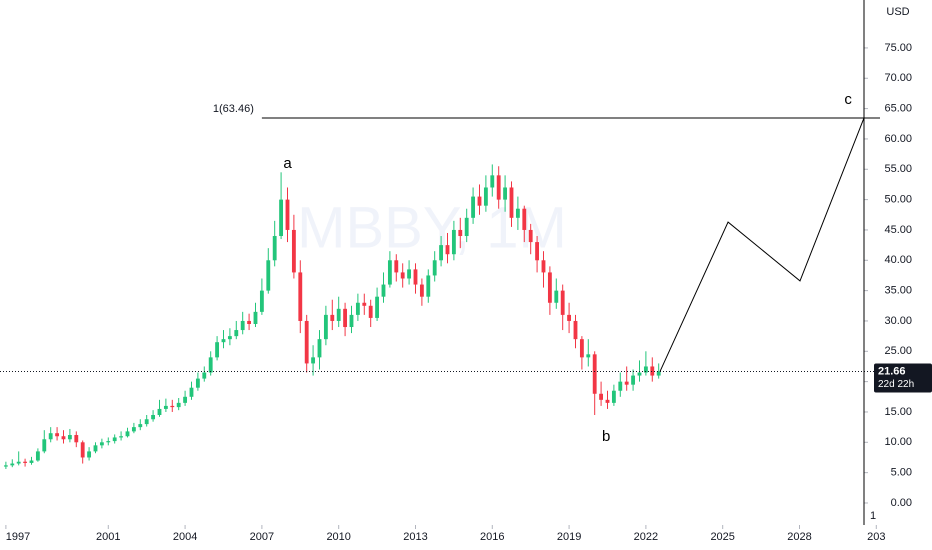  What do you see at coordinates (233, 109) in the screenshot?
I see `fib-level-label: 1(63.46)` at bounding box center [233, 109].